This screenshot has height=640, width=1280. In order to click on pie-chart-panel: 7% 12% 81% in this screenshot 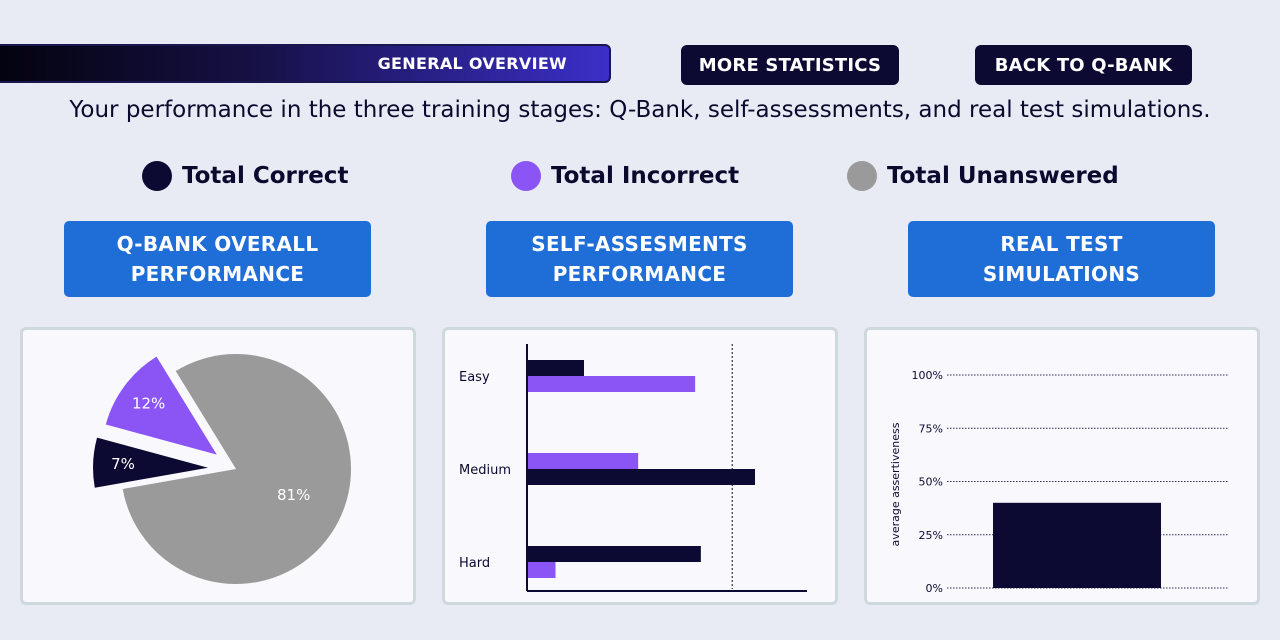, I will do `click(218, 466)`.